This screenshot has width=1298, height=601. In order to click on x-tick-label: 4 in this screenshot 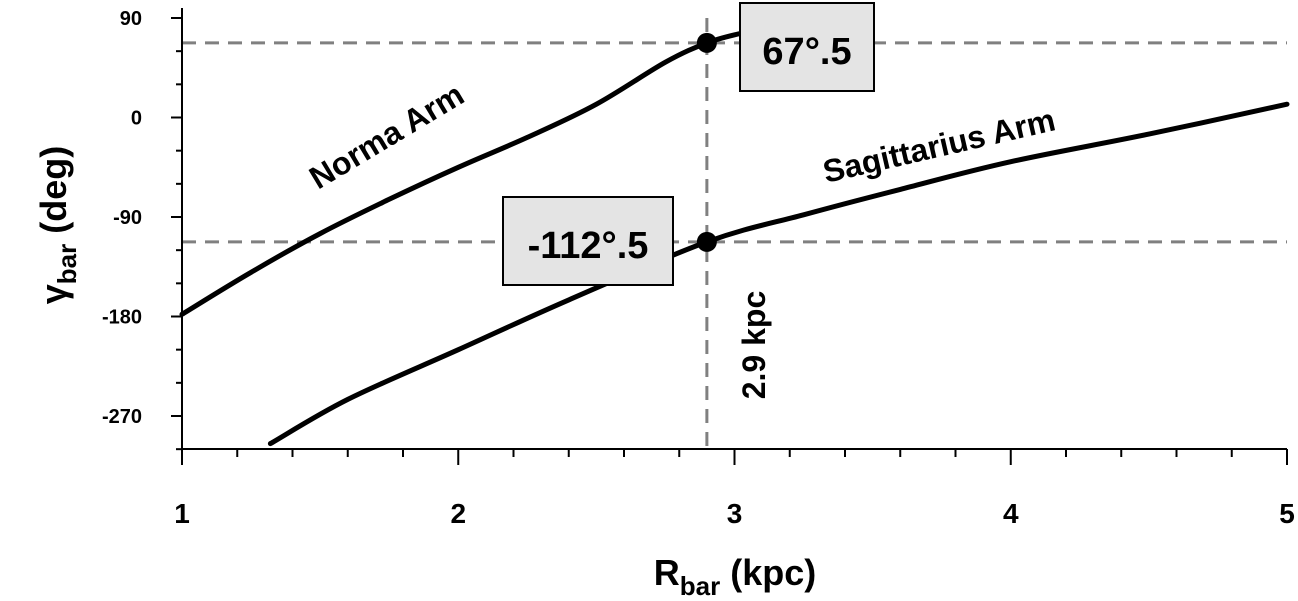, I will do `click(1011, 513)`.